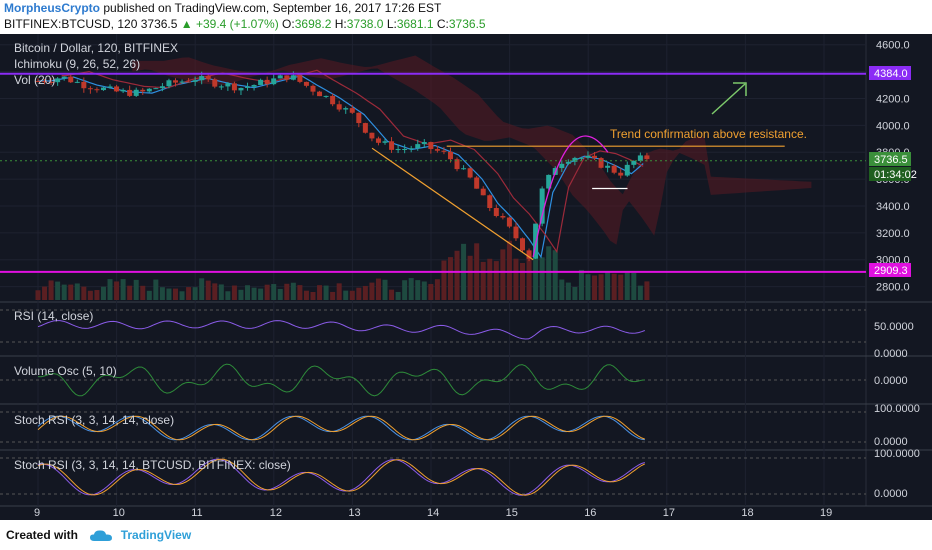  Describe the element at coordinates (65, 371) in the screenshot. I see `pane-volosc-label: Volume Osc (5, 10)` at that location.